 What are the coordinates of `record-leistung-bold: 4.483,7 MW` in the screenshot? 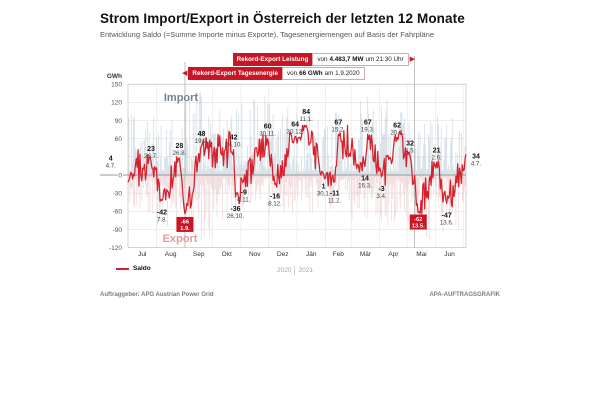 It's located at (346, 59).